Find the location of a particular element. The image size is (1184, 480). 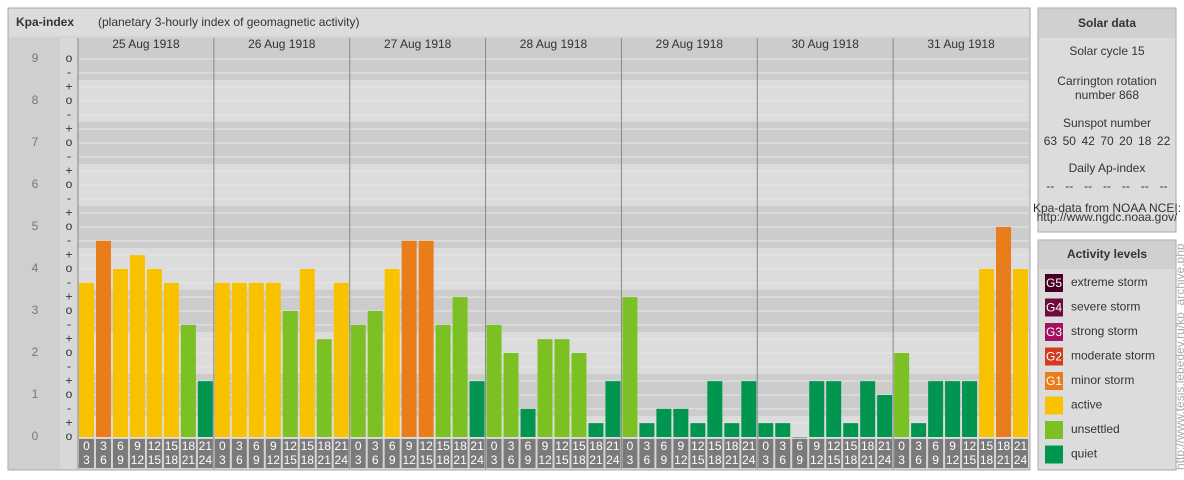

solar-header is located at coordinates (1107, 23).